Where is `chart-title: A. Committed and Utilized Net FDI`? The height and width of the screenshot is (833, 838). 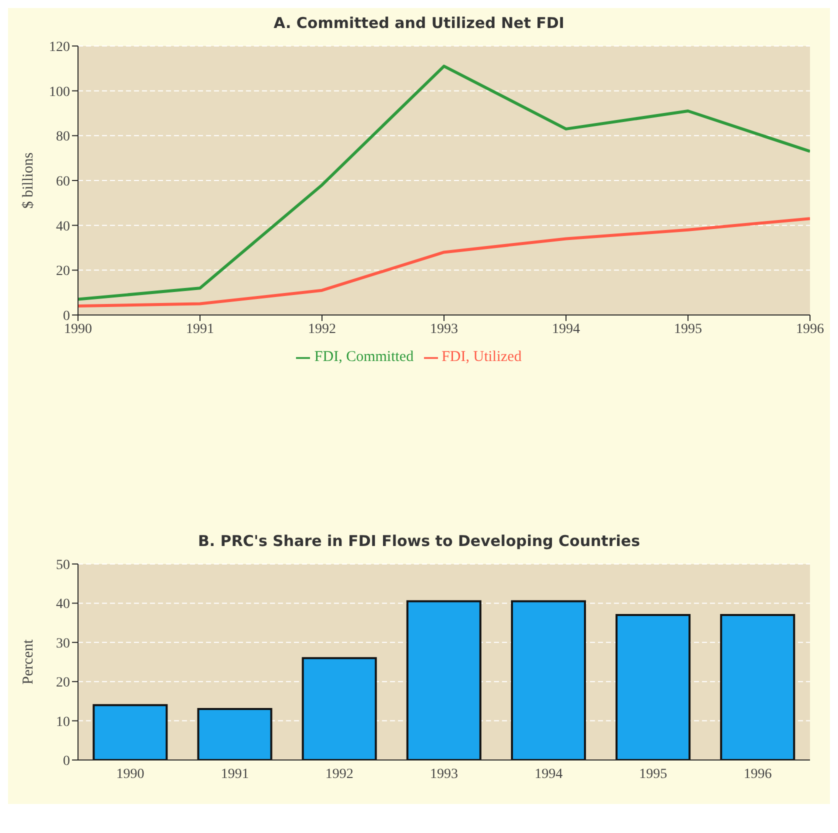 chart-title: A. Committed and Utilized Net FDI is located at coordinates (419, 23).